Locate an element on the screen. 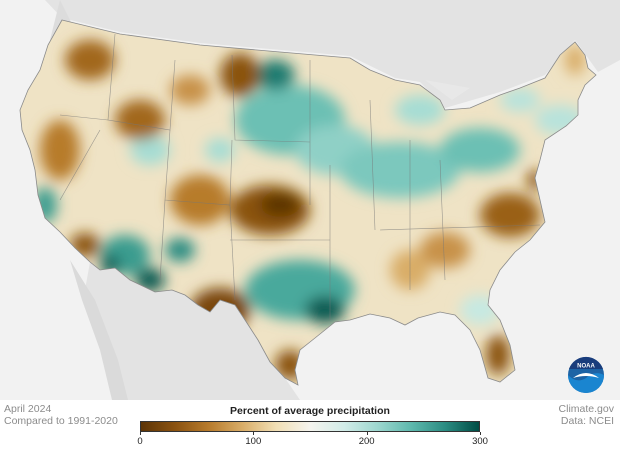  legend-tick-label: 300 is located at coordinates (480, 441).